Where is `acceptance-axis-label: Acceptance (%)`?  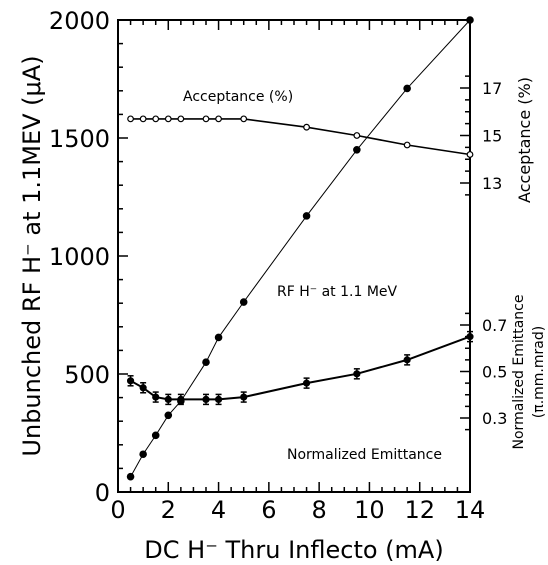 acceptance-axis-label: Acceptance (%) is located at coordinates (524, 140).